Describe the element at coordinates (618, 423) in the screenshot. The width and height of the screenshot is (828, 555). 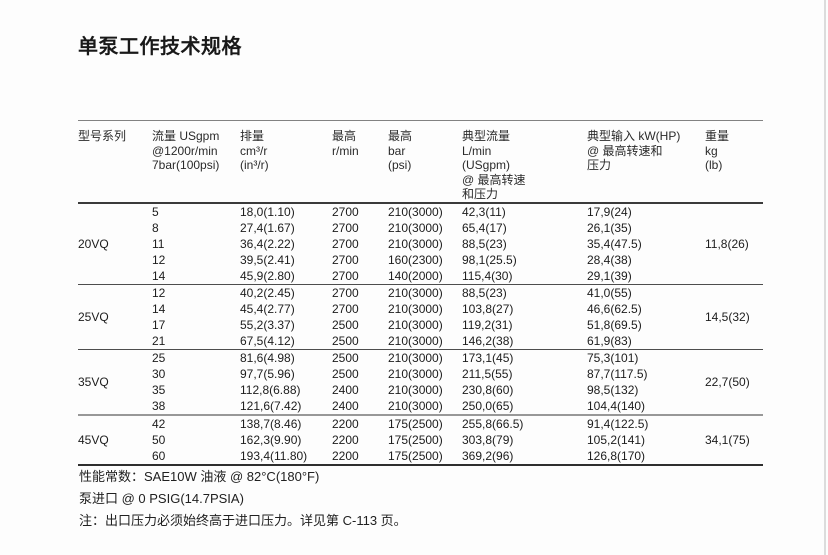
I see `table-cell: 91,4(122.5)` at that location.